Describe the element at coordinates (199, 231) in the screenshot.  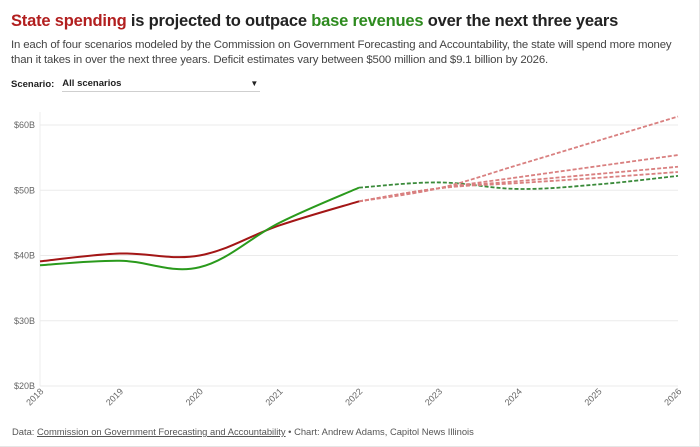
I see `series-line-spending-solid` at that location.